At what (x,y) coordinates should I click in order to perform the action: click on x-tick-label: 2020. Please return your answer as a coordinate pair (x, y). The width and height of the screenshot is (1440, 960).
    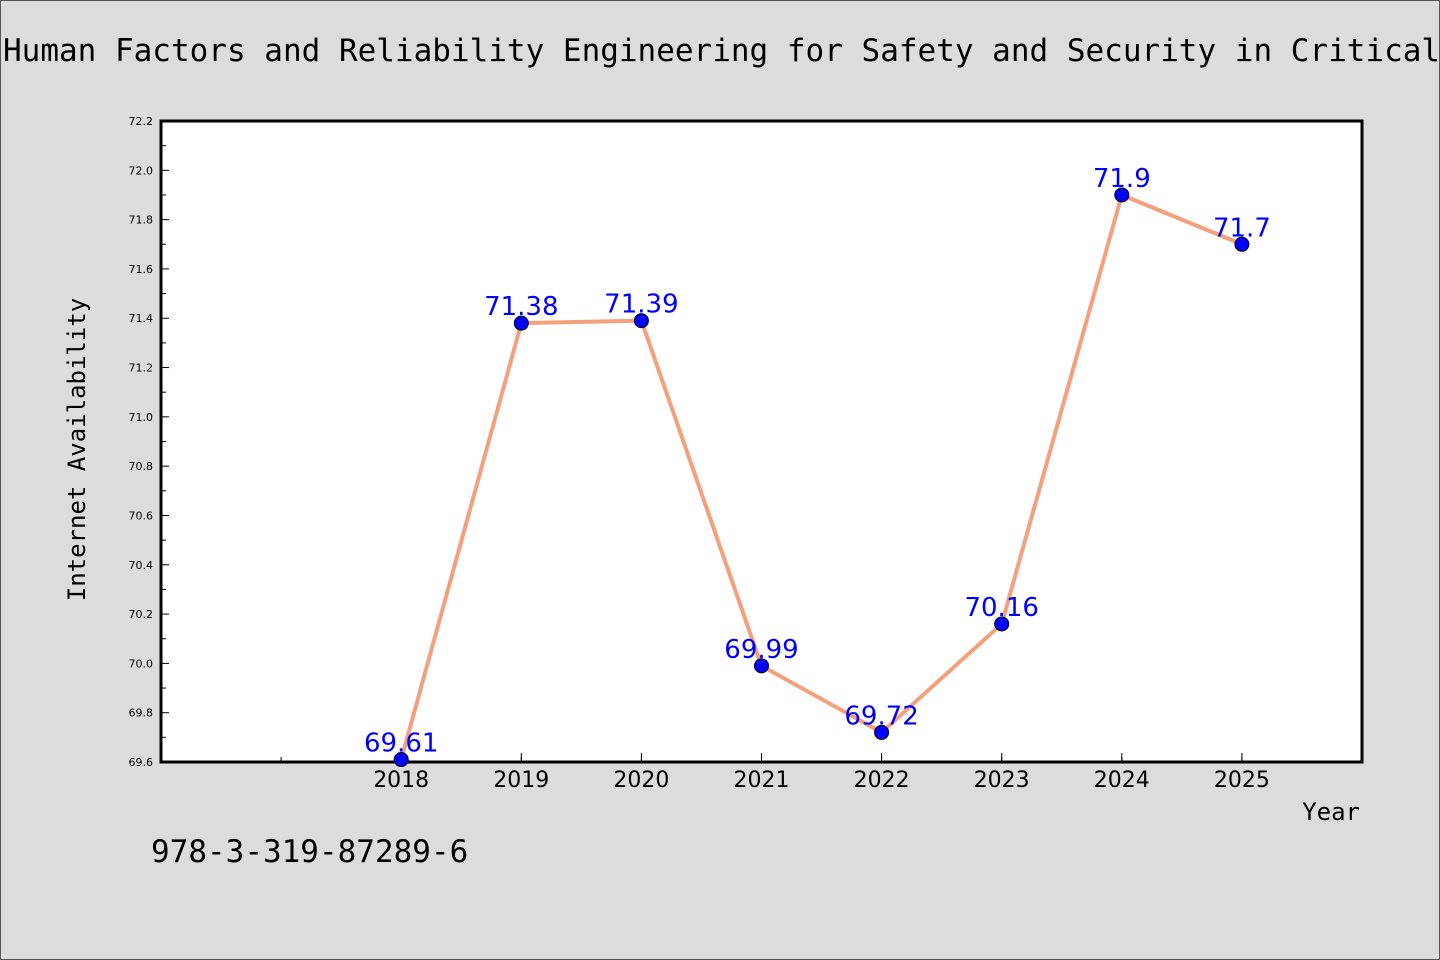
    Looking at the image, I should click on (641, 780).